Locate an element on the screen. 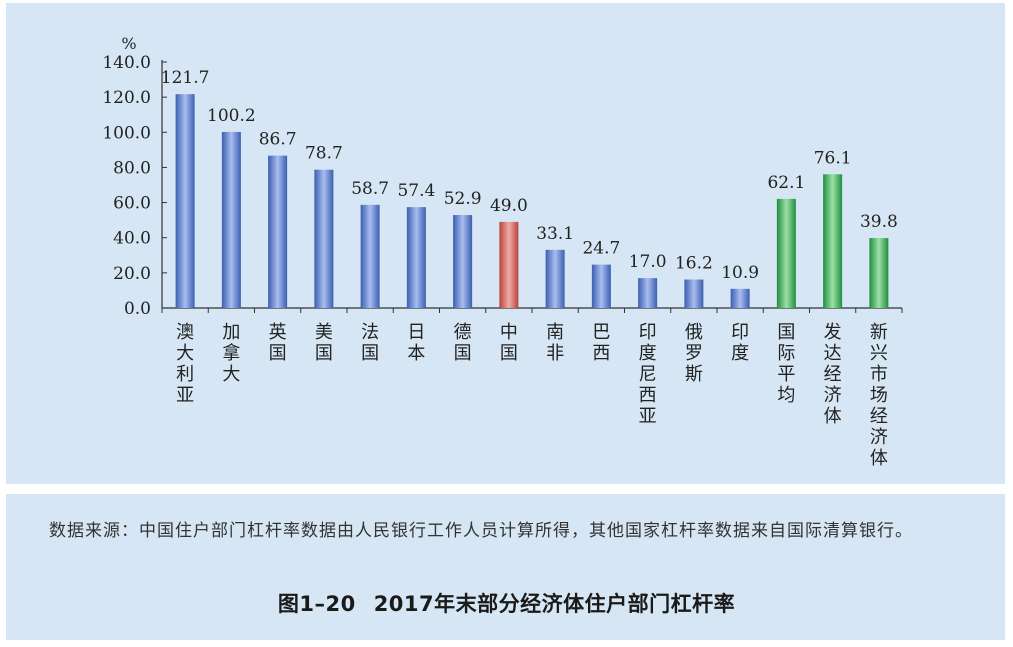 Image resolution: width=1013 pixels, height=647 pixels. bar-value-label: 49.0 is located at coordinates (509, 206).